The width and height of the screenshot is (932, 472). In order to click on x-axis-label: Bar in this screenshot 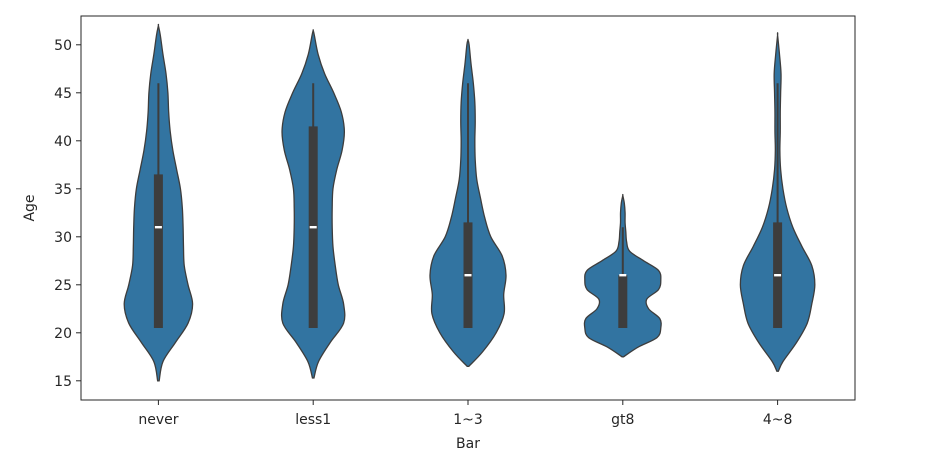, I will do `click(468, 444)`.